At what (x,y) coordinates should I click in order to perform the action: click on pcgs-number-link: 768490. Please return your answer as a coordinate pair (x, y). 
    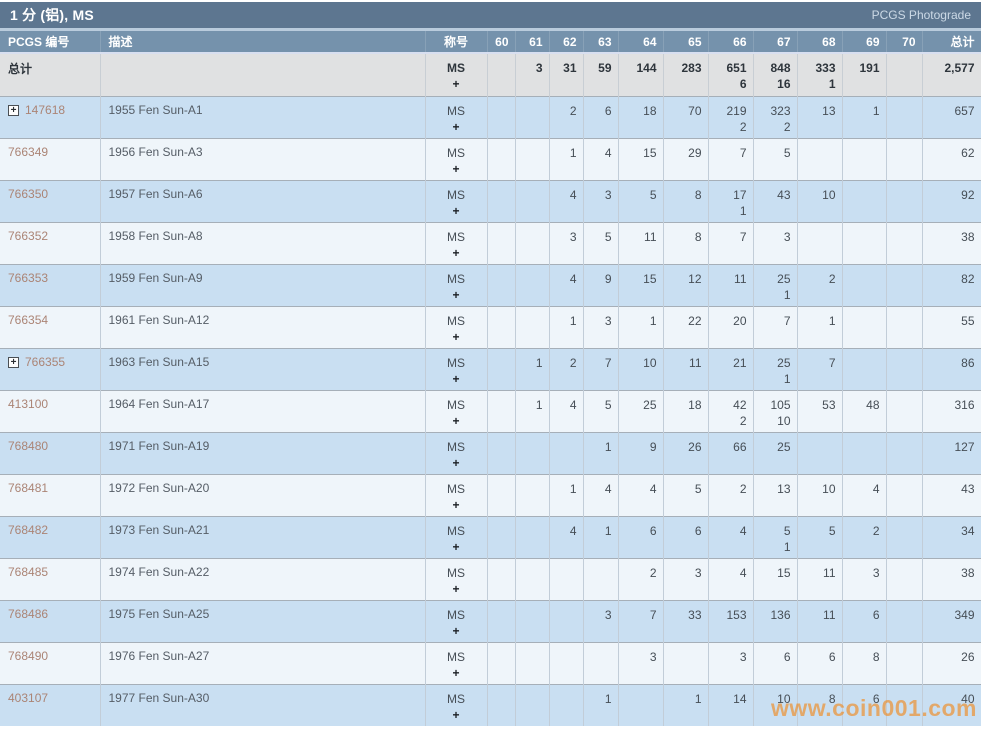
    Looking at the image, I should click on (28, 655).